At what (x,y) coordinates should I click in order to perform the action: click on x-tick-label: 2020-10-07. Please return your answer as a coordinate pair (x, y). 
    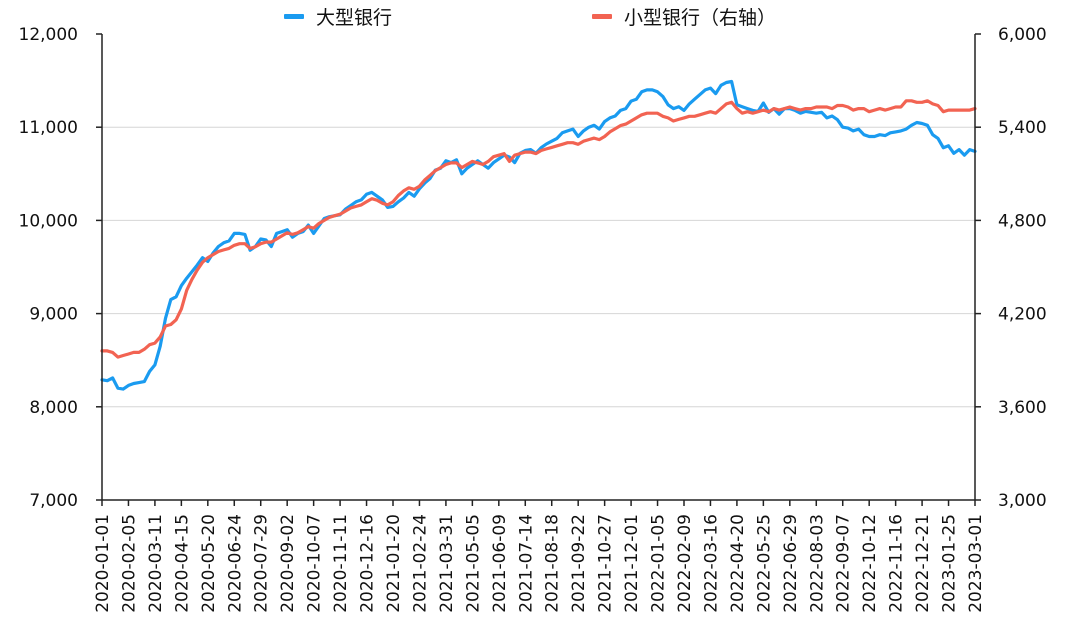
    Looking at the image, I should click on (315, 563).